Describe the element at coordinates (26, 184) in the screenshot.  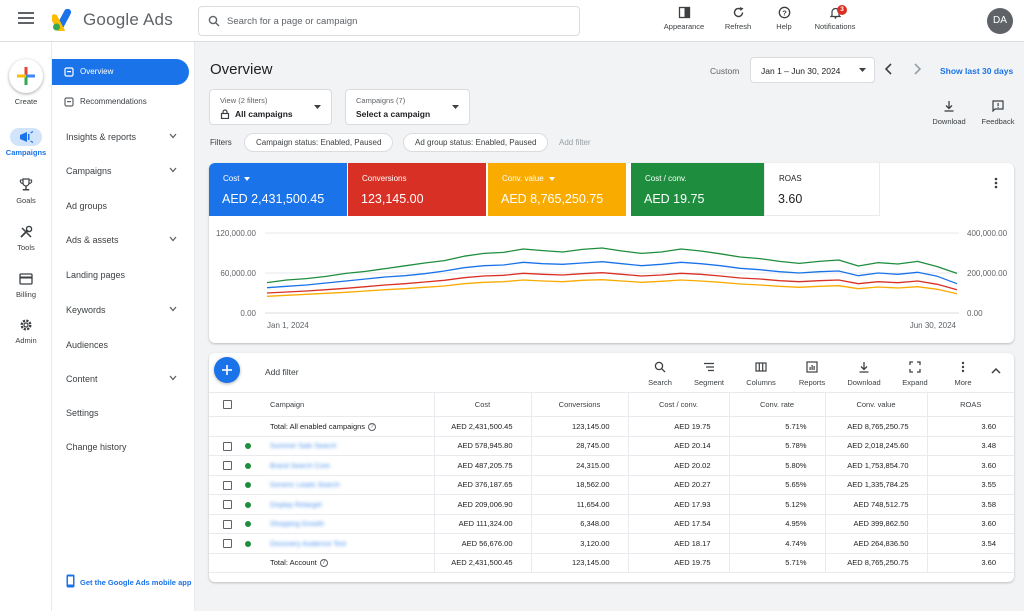
I see `trophy-icon` at that location.